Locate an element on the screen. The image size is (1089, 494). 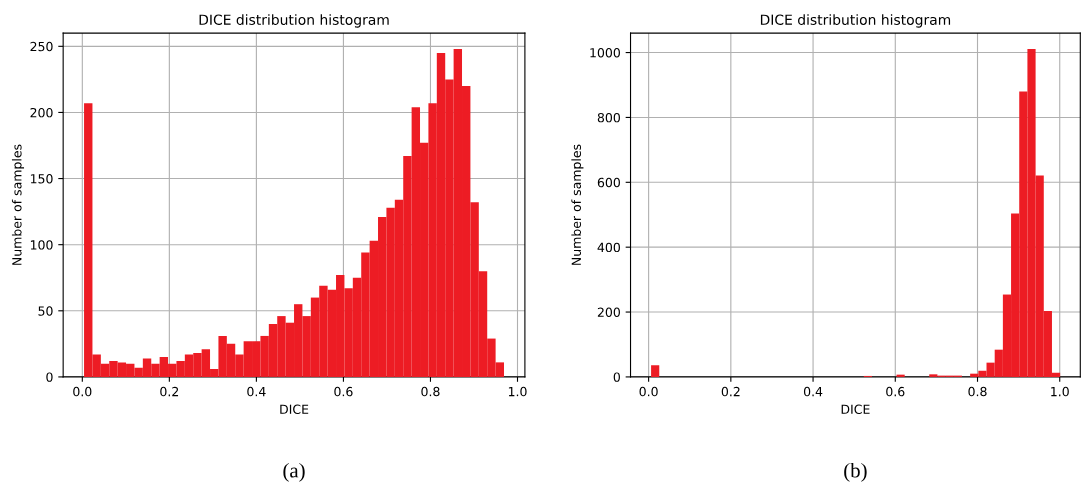
y-tick-label: 1000 is located at coordinates (605, 53).